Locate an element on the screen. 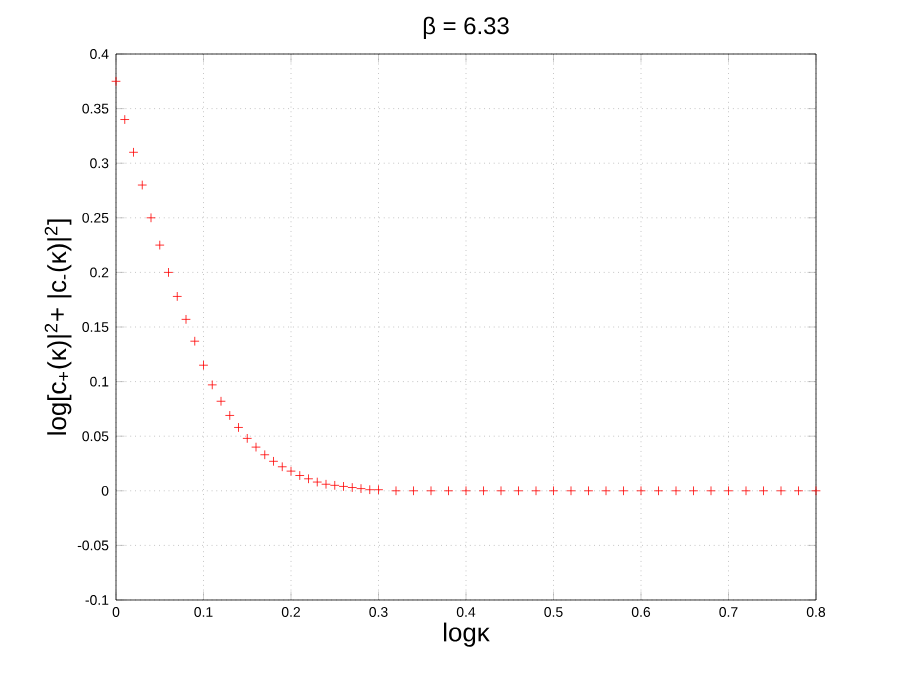 This screenshot has height=676, width=902. x-axis-title: logκ is located at coordinates (466, 634).